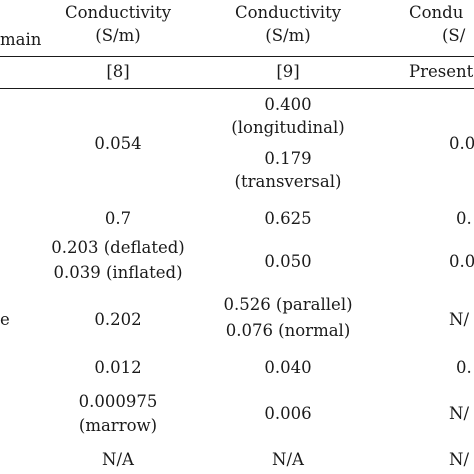 The image size is (474, 474). Describe the element at coordinates (288, 459) in the screenshot. I see `row7-col2: N/A` at that location.